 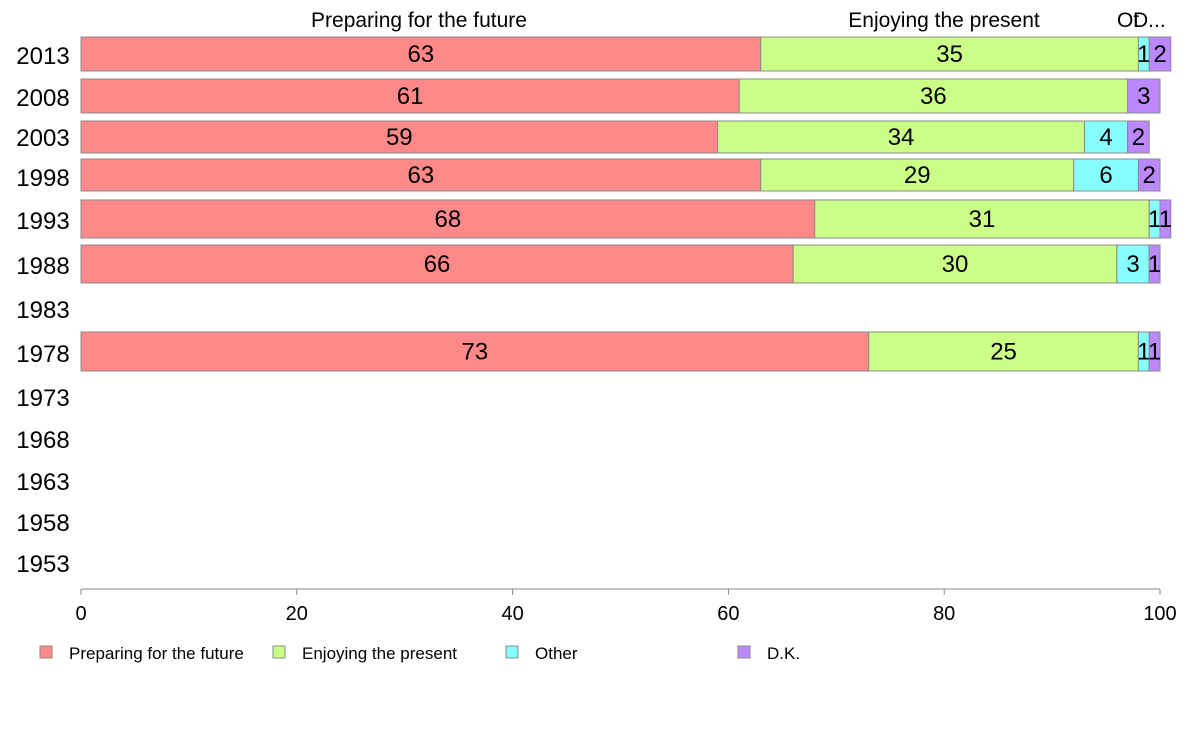 What do you see at coordinates (728, 614) in the screenshot?
I see `x-tick-label: 60` at bounding box center [728, 614].